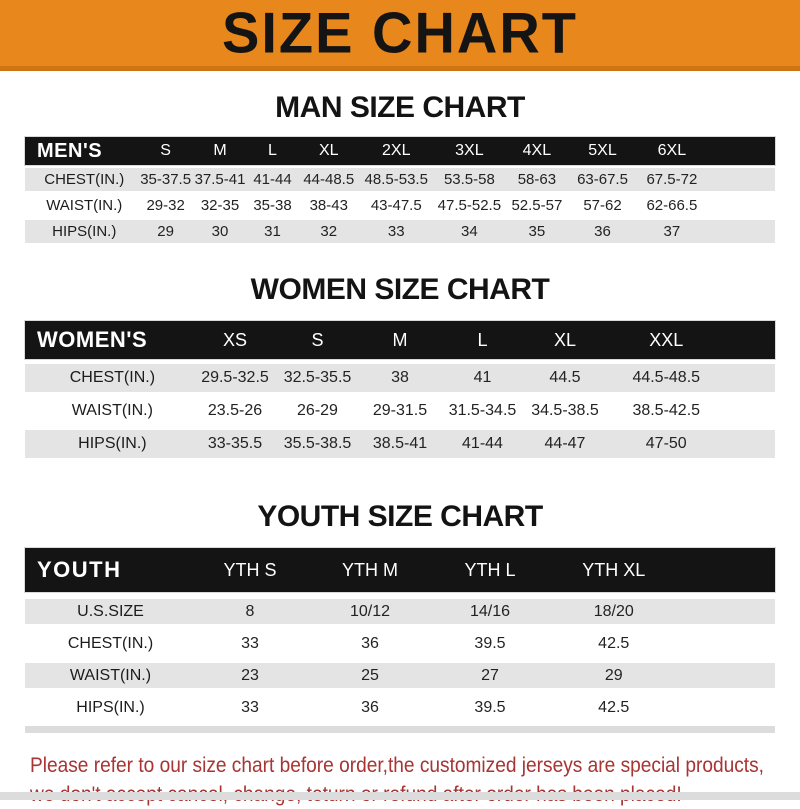 The width and height of the screenshot is (800, 809). I want to click on table-cell: 29.5-32.5, so click(235, 377).